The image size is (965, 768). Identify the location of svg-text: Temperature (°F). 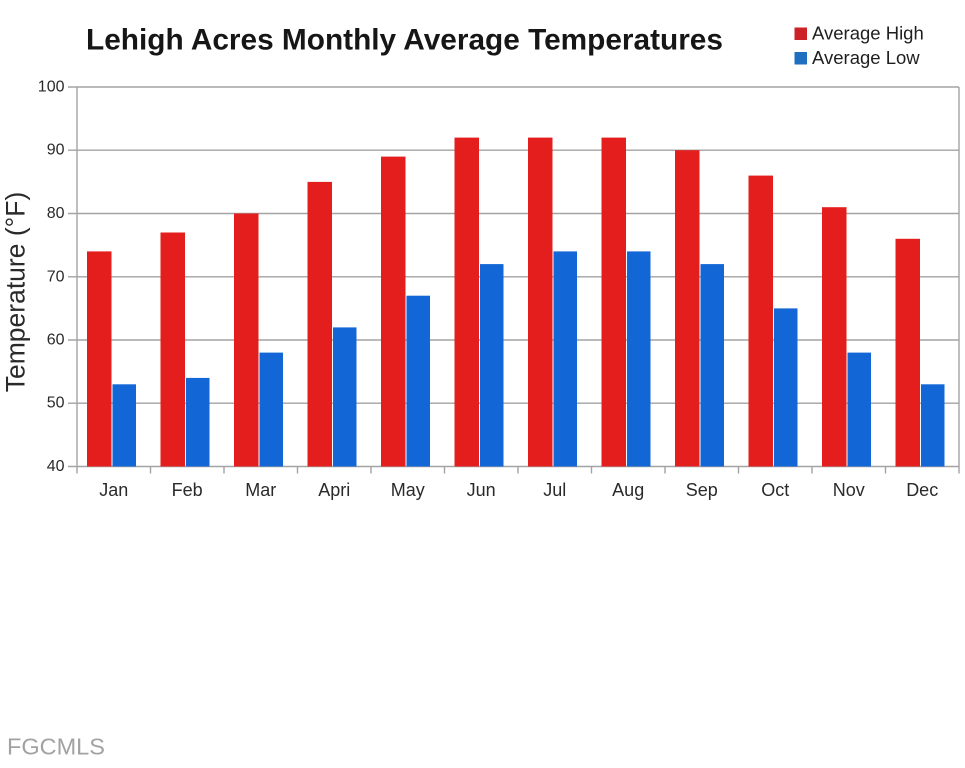
(16, 292).